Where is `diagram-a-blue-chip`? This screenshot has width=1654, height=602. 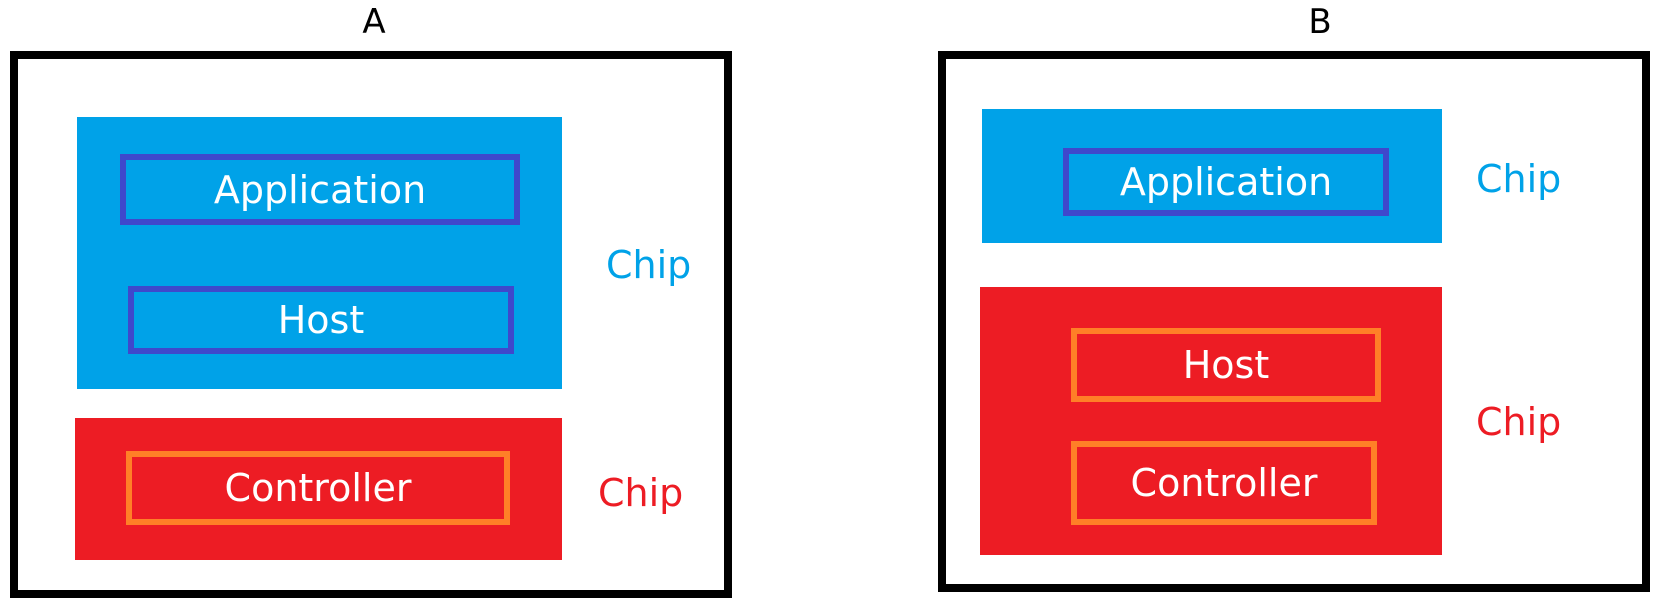
diagram-a-blue-chip is located at coordinates (319, 253).